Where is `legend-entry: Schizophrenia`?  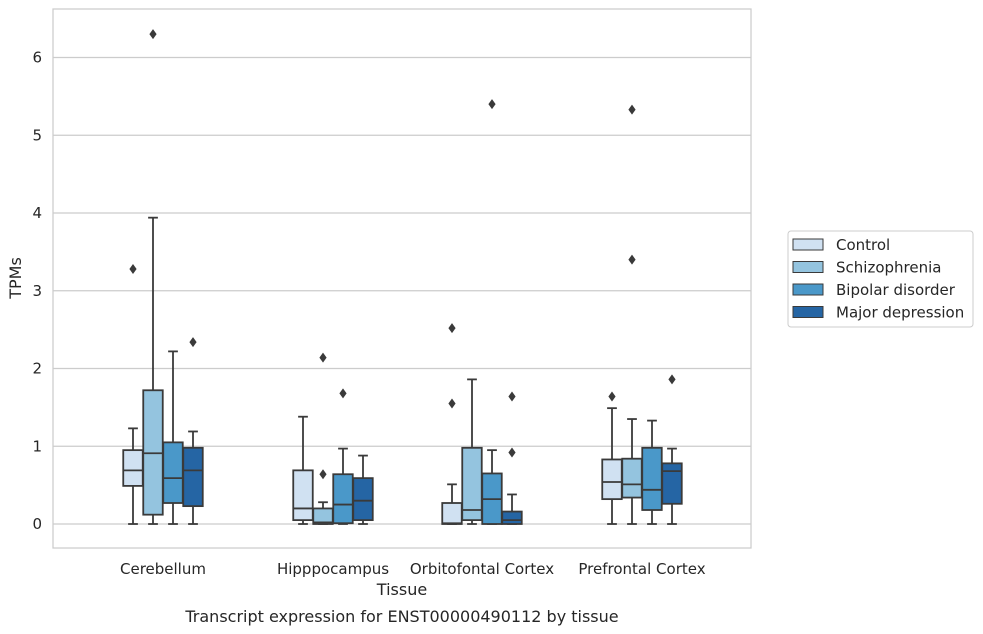
legend-entry: Schizophrenia is located at coordinates (888, 268).